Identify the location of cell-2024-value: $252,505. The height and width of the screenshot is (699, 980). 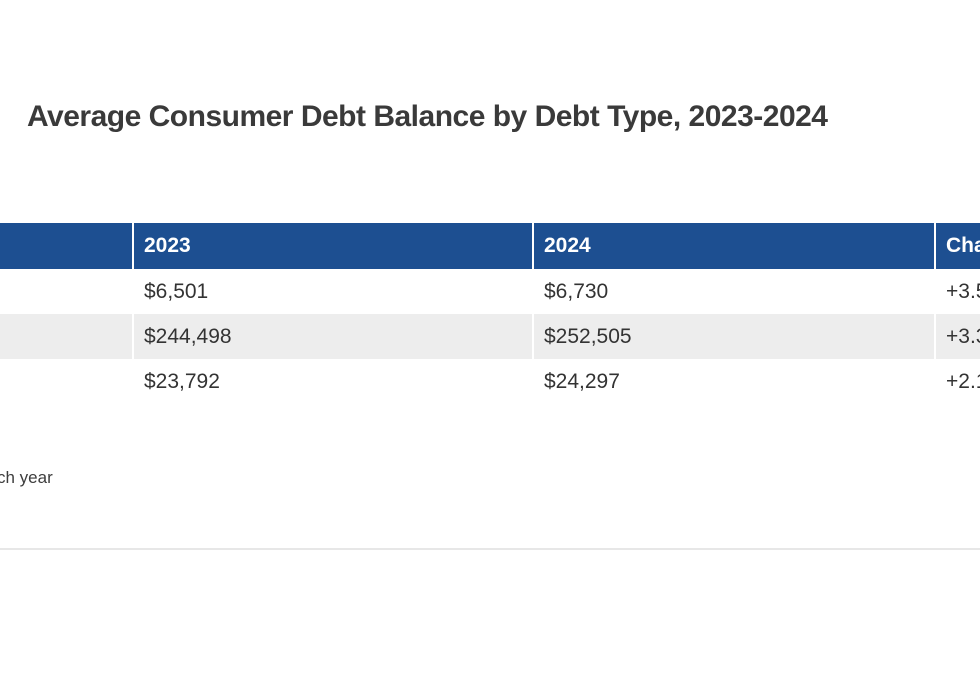
(733, 336).